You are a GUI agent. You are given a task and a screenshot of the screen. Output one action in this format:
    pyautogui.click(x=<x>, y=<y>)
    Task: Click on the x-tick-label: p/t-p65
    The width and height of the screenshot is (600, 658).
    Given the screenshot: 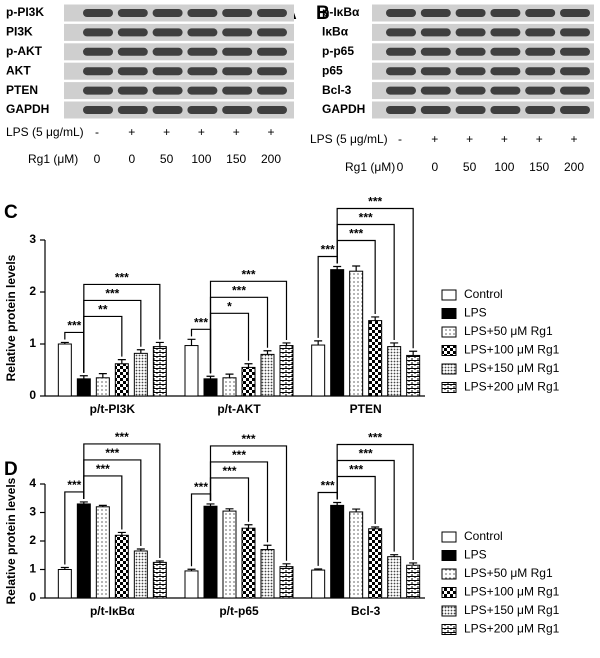 What is the action you would take?
    pyautogui.click(x=239, y=611)
    